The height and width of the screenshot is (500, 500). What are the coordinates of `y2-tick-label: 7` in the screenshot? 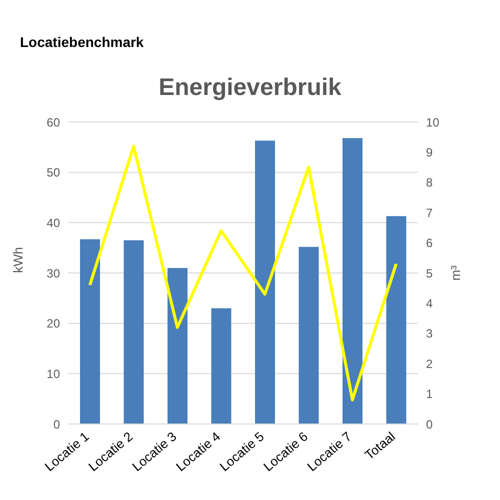 It's located at (429, 213).